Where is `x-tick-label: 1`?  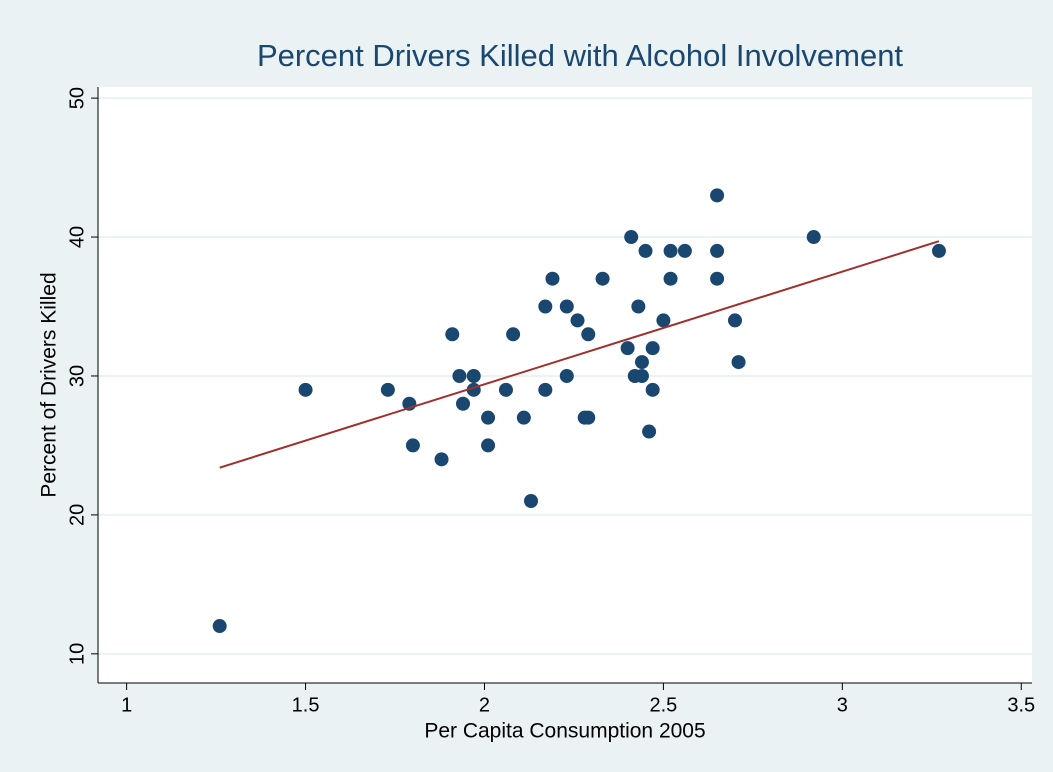
x-tick-label: 1 is located at coordinates (126, 705).